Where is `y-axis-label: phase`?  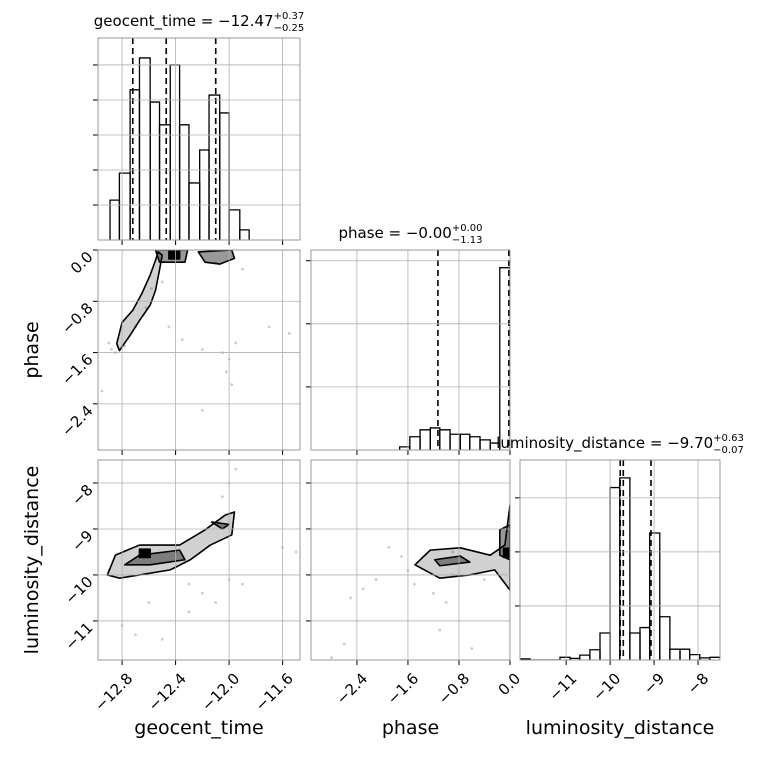 y-axis-label: phase is located at coordinates (32, 349).